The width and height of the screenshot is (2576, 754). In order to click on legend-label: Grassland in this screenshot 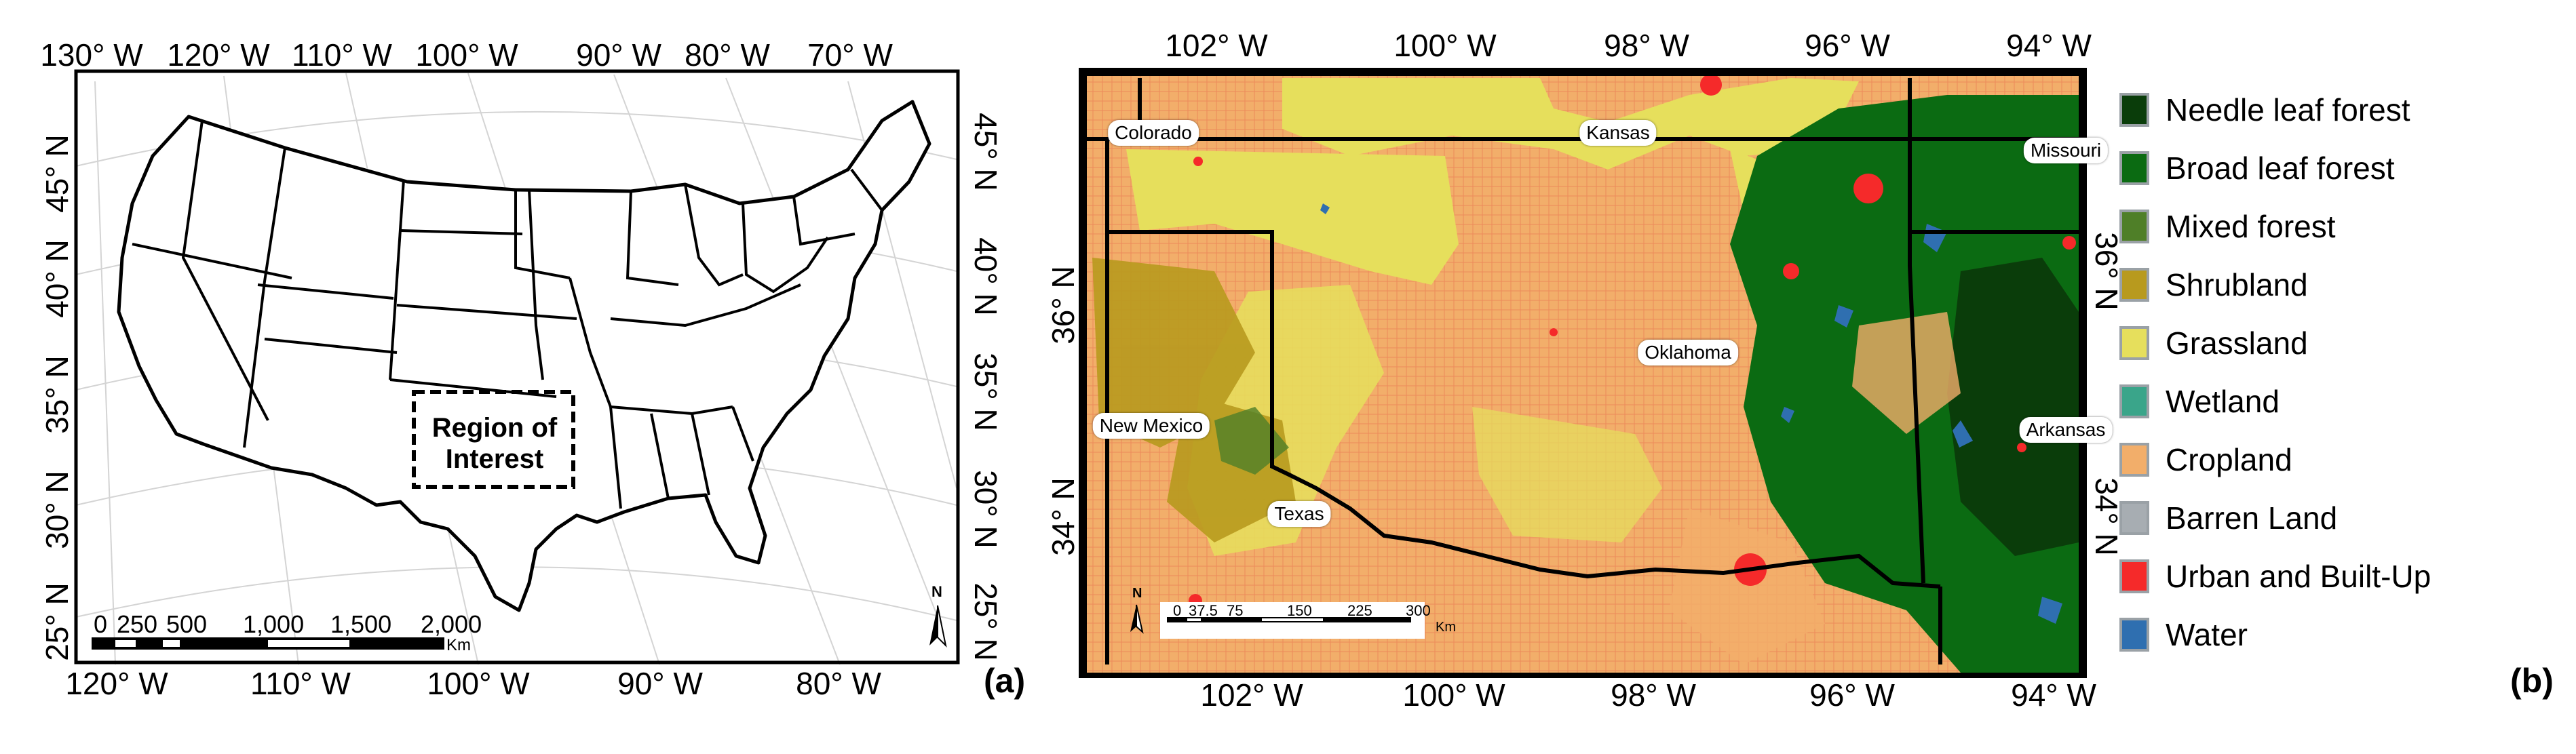, I will do `click(2237, 343)`.